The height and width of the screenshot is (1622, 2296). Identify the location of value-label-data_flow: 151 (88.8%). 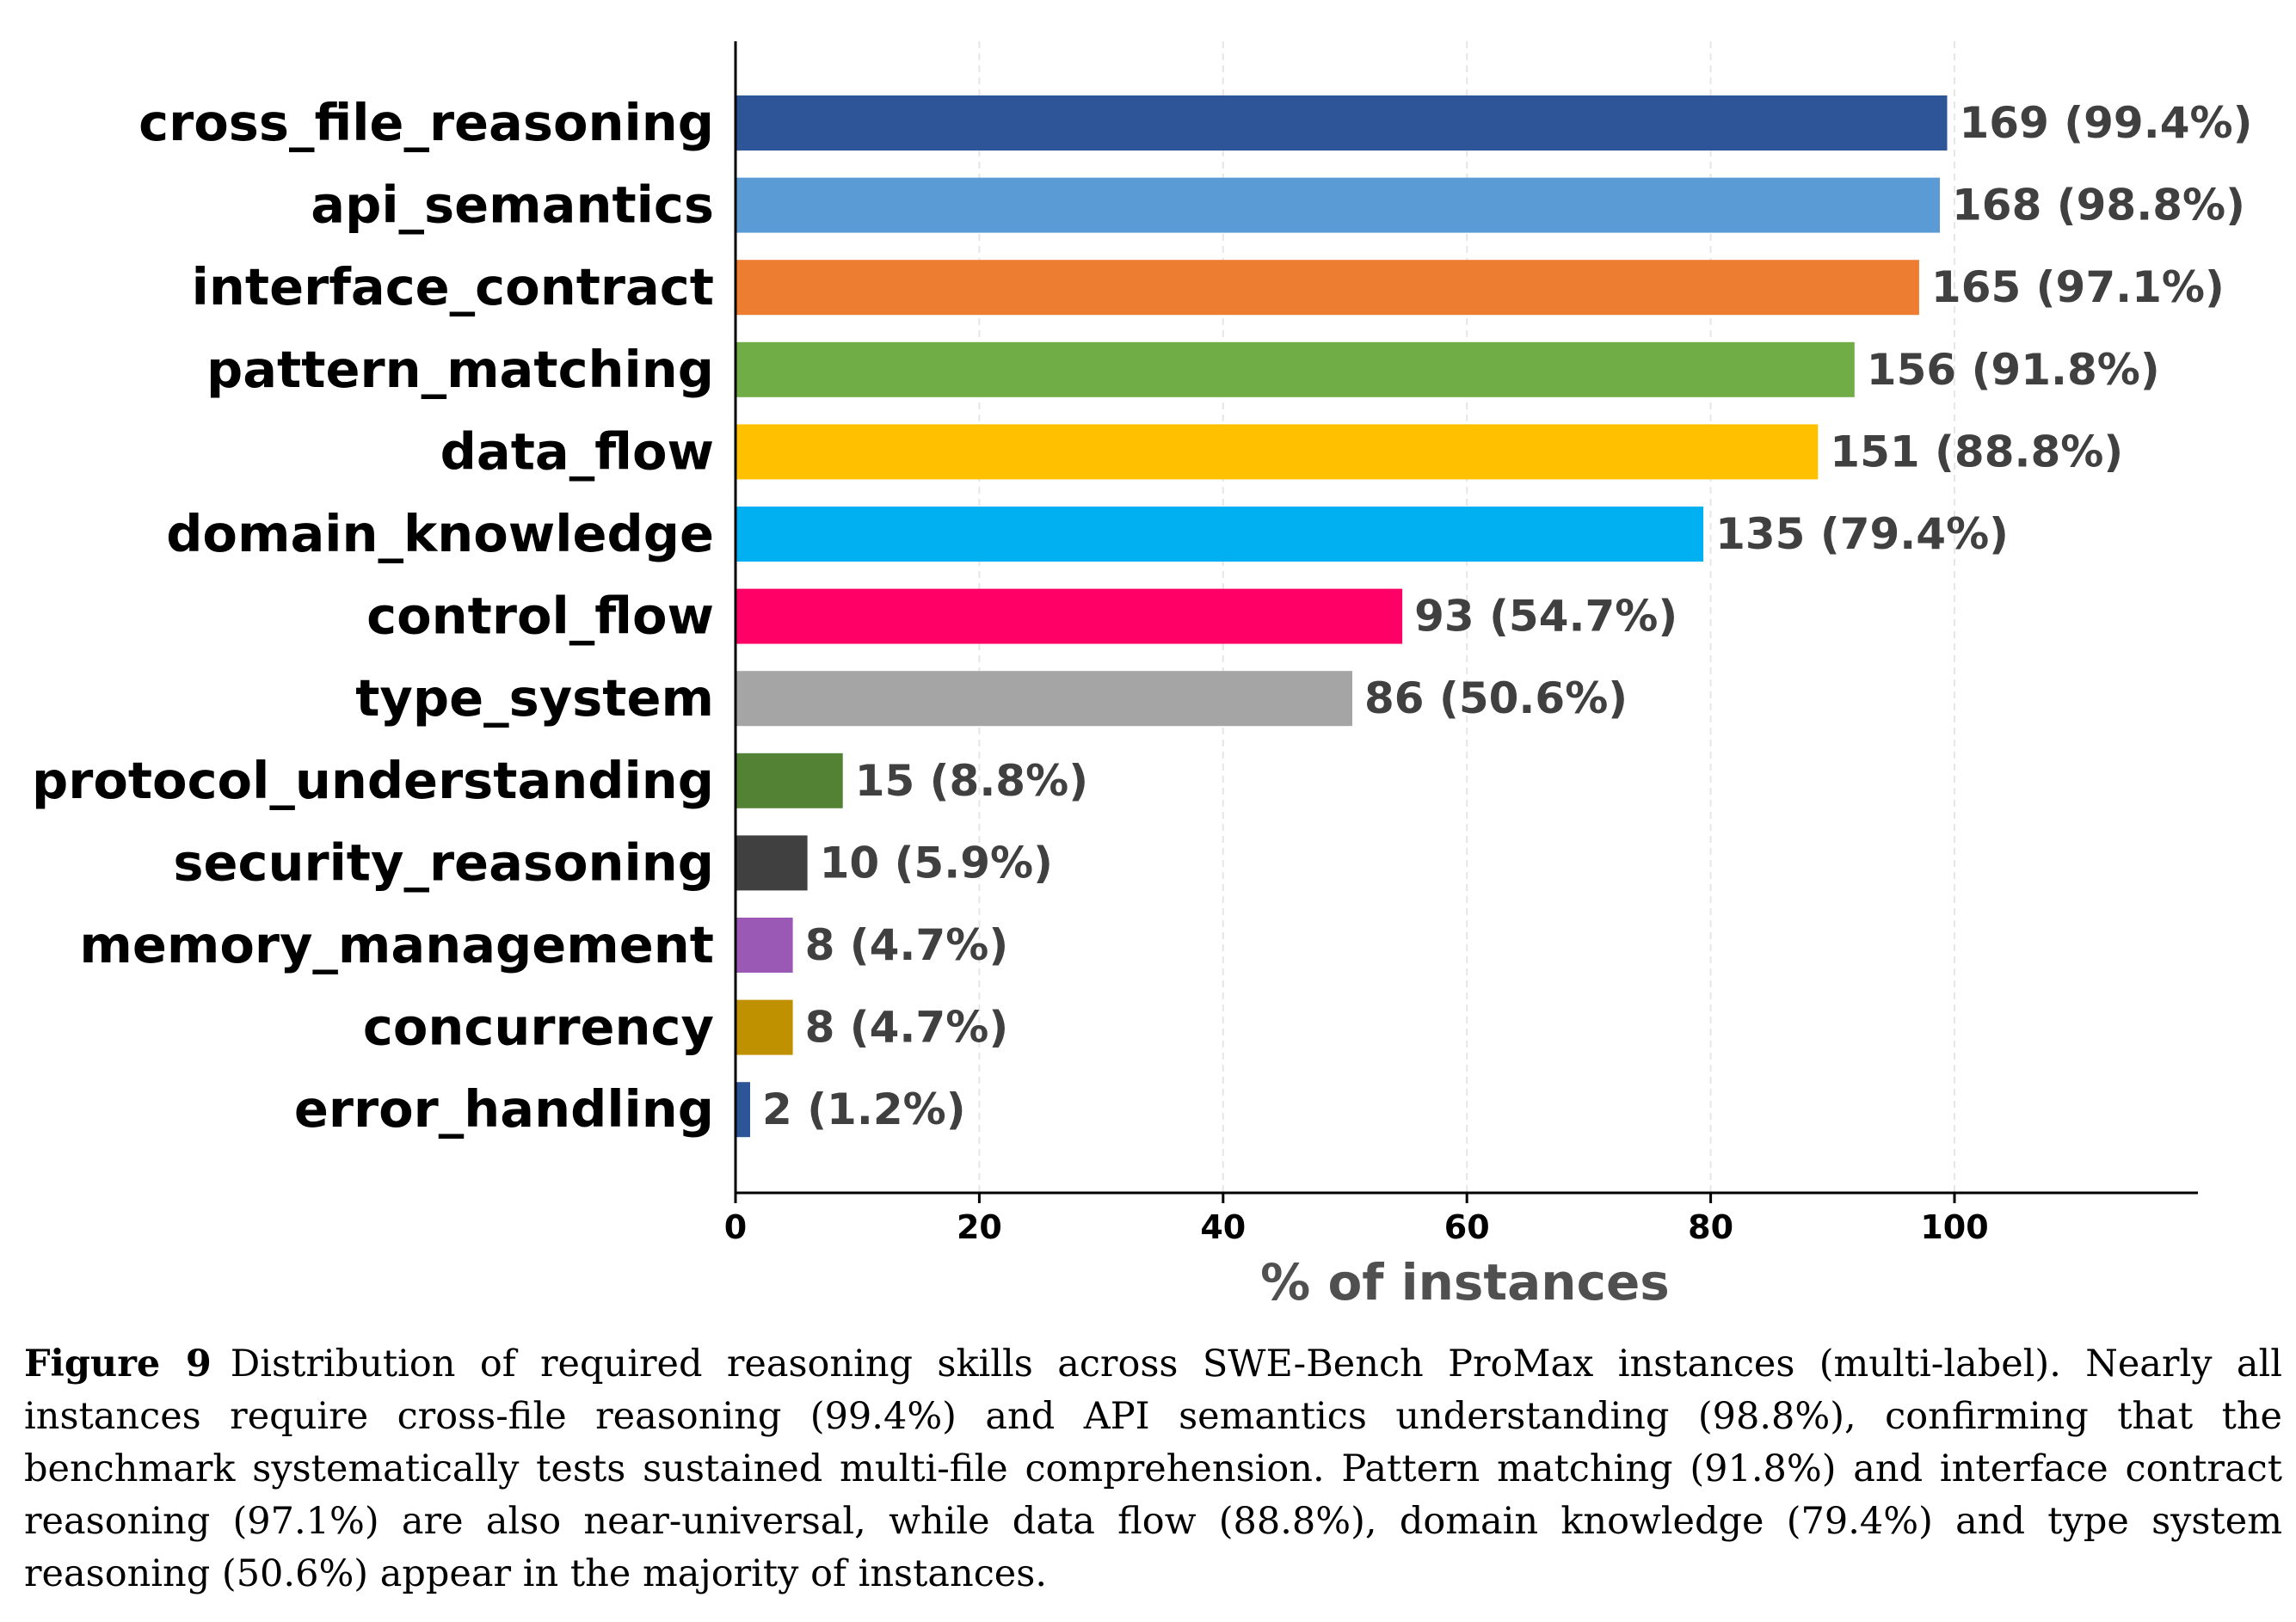
(1976, 451).